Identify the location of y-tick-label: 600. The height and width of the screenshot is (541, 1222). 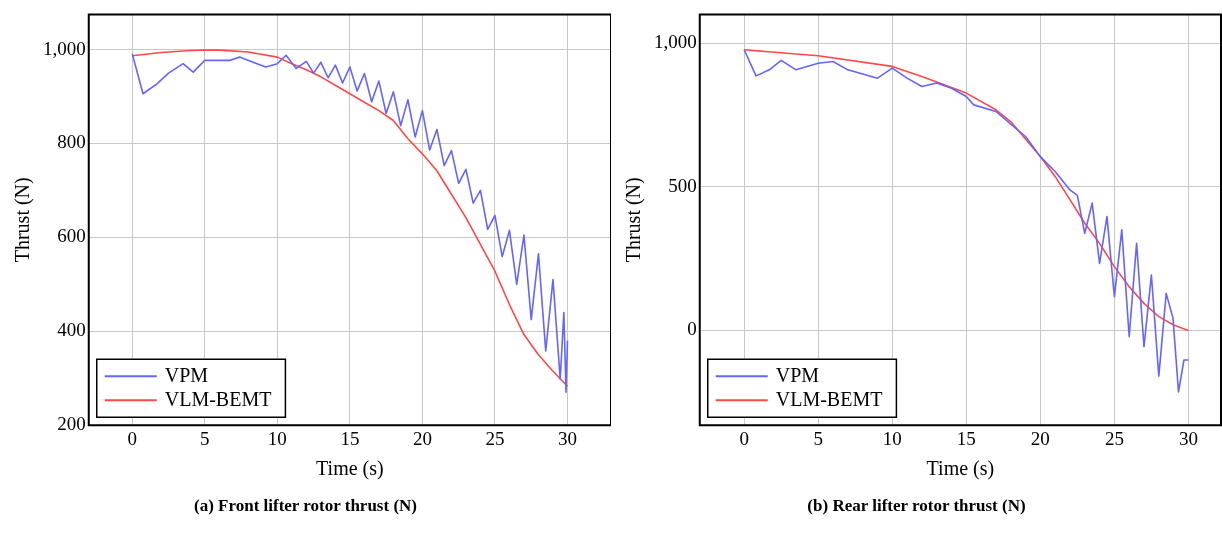
(71, 236).